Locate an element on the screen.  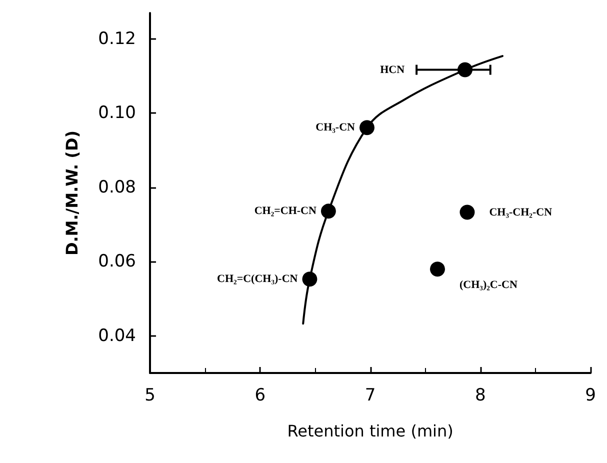
annotation: CH₃-CH₂-CN is located at coordinates (520, 212).